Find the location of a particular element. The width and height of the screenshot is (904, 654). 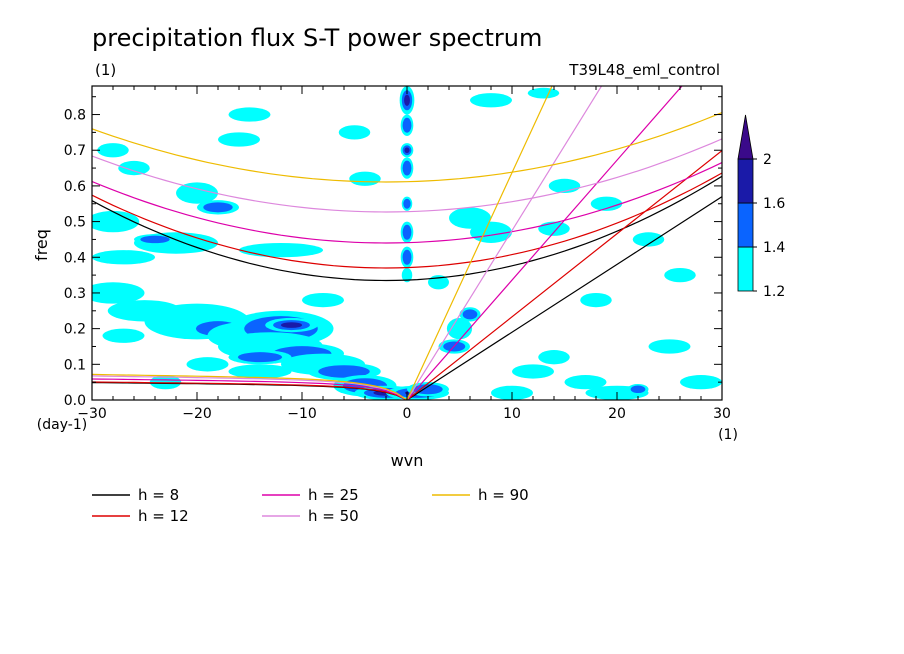

colorbar-label: 1.6 is located at coordinates (774, 204).